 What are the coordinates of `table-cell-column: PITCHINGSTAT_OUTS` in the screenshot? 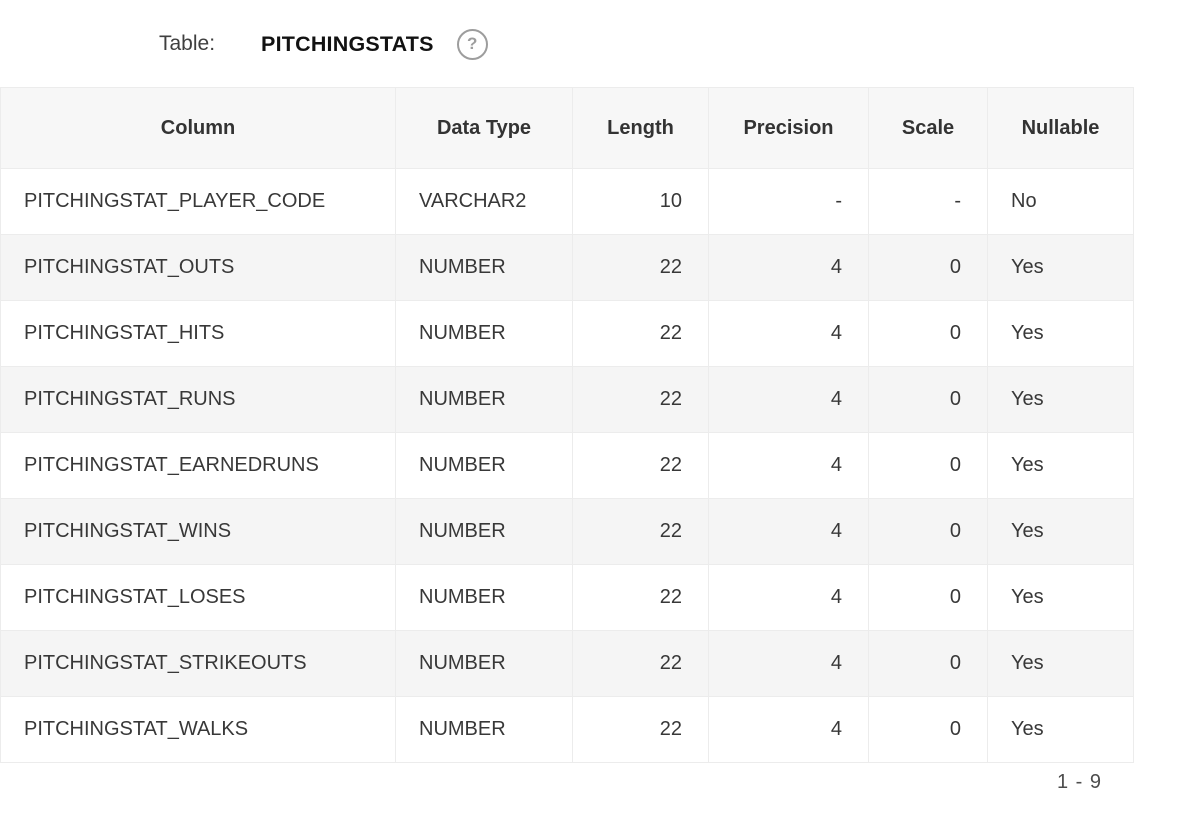 It's located at (198, 267).